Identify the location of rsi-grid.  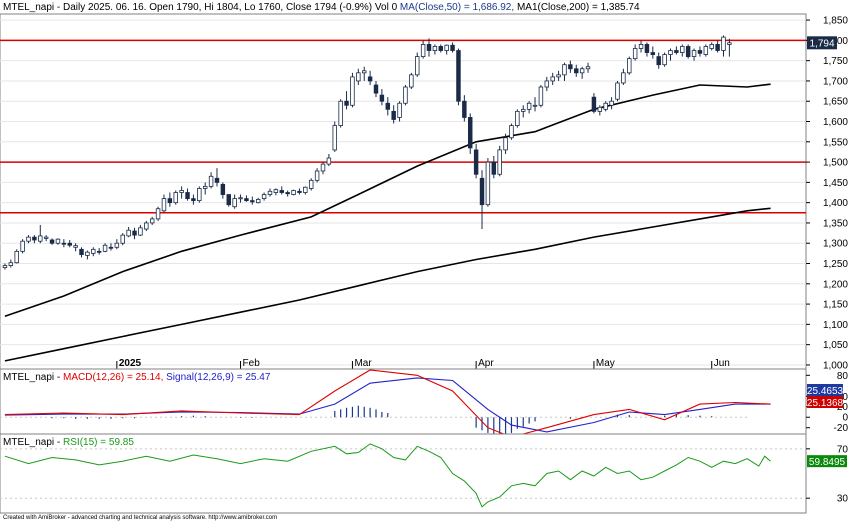
(403, 473).